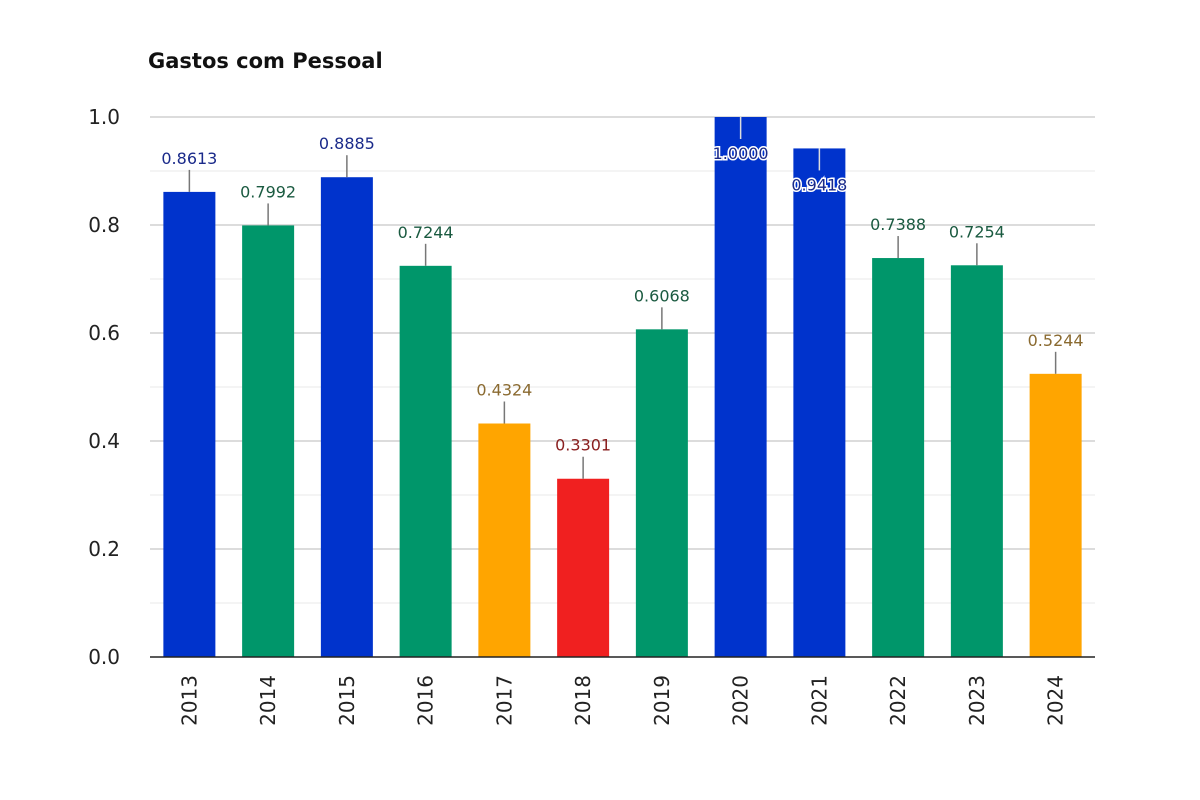  What do you see at coordinates (426, 700) in the screenshot?
I see `x-tick-label: 2016` at bounding box center [426, 700].